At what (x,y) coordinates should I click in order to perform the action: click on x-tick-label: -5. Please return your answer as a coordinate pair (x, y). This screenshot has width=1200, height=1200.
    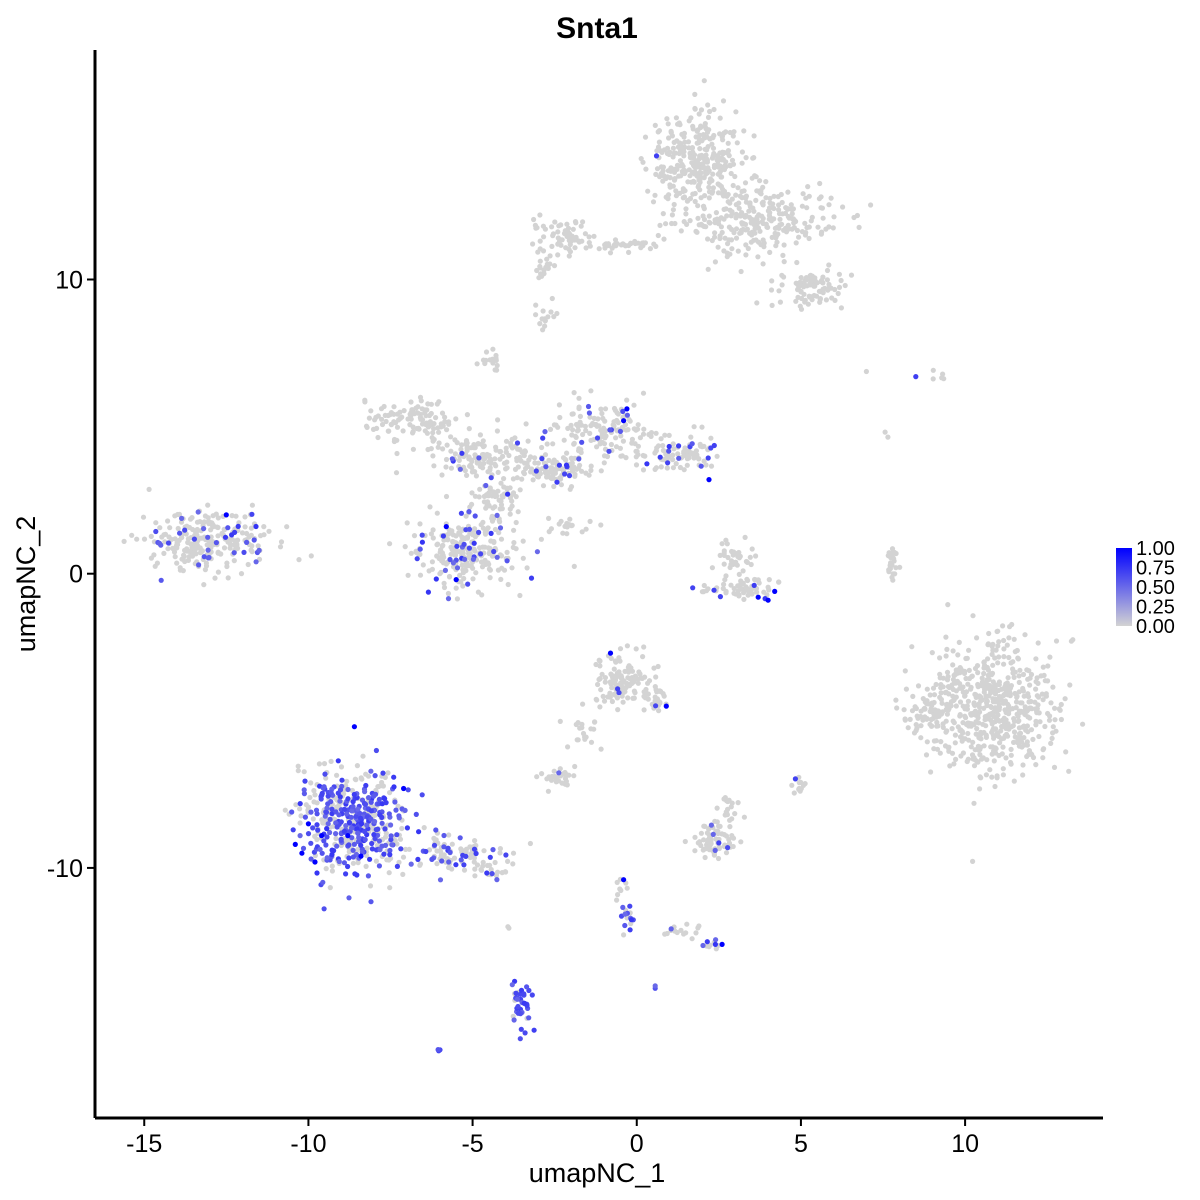
    Looking at the image, I should click on (472, 1144).